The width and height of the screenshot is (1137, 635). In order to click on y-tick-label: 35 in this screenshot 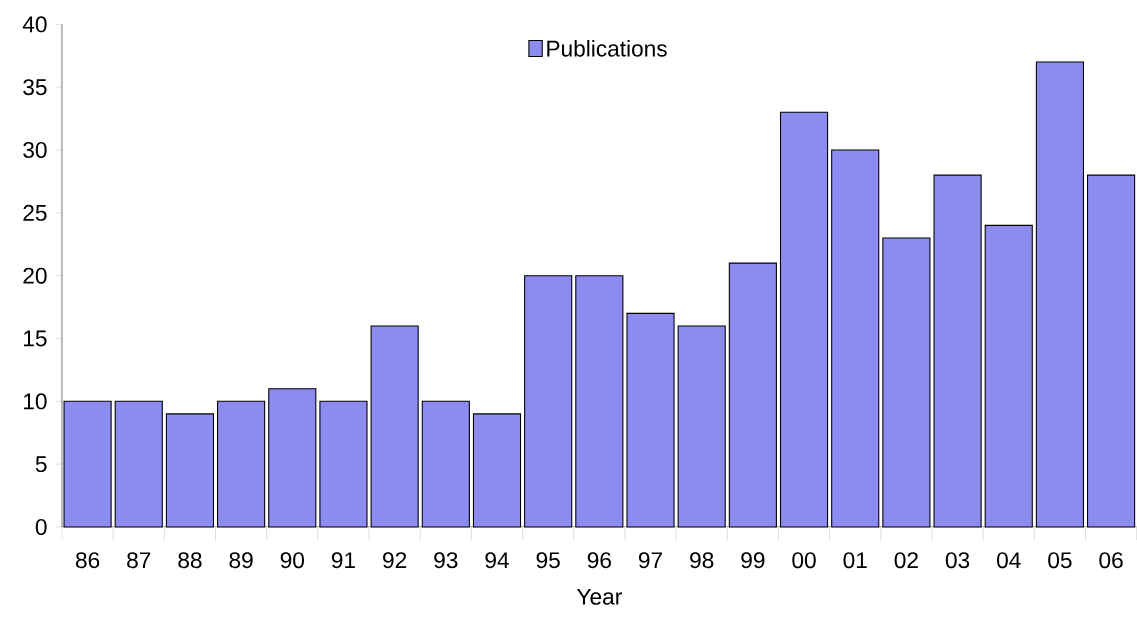, I will do `click(35, 87)`.